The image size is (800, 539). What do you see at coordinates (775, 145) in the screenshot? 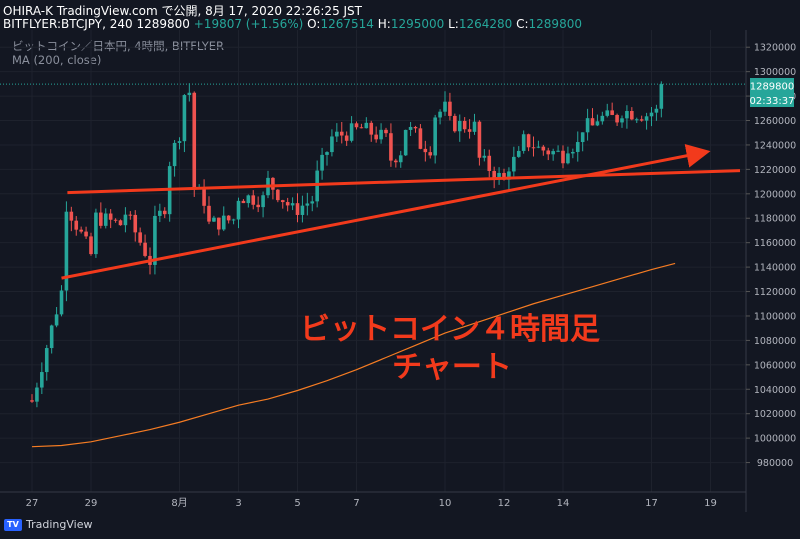
I see `price-tick-label: 1240000` at bounding box center [775, 145].